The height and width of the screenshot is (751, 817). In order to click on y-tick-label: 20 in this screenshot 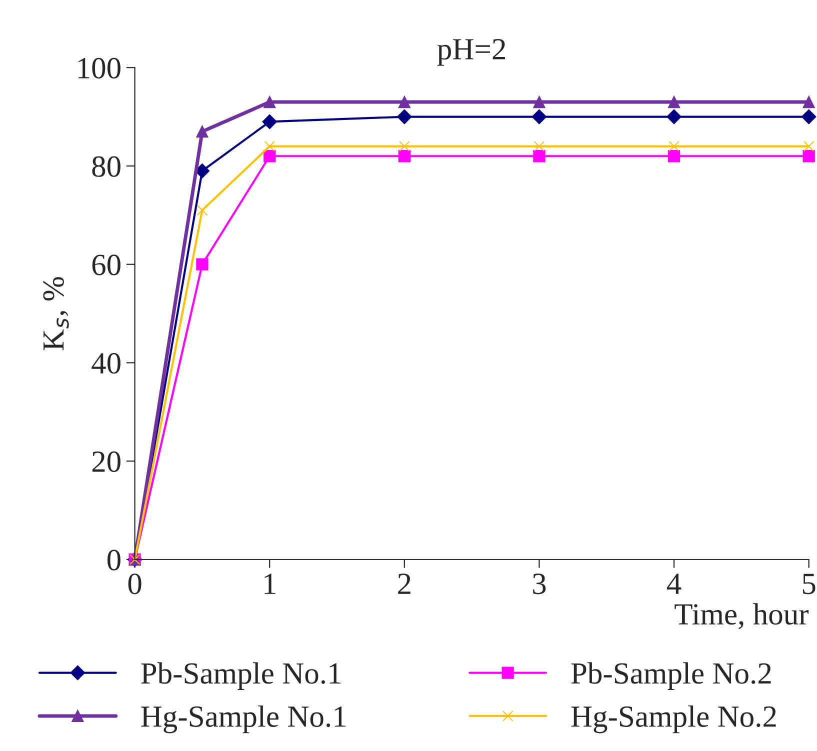, I will do `click(106, 461)`.